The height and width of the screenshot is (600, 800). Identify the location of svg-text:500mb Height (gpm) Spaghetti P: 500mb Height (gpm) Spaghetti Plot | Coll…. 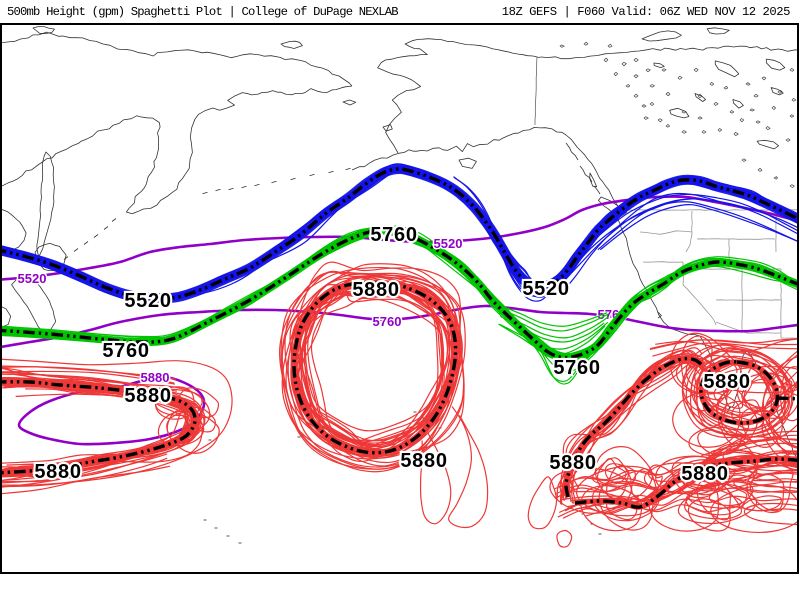
(202, 12).